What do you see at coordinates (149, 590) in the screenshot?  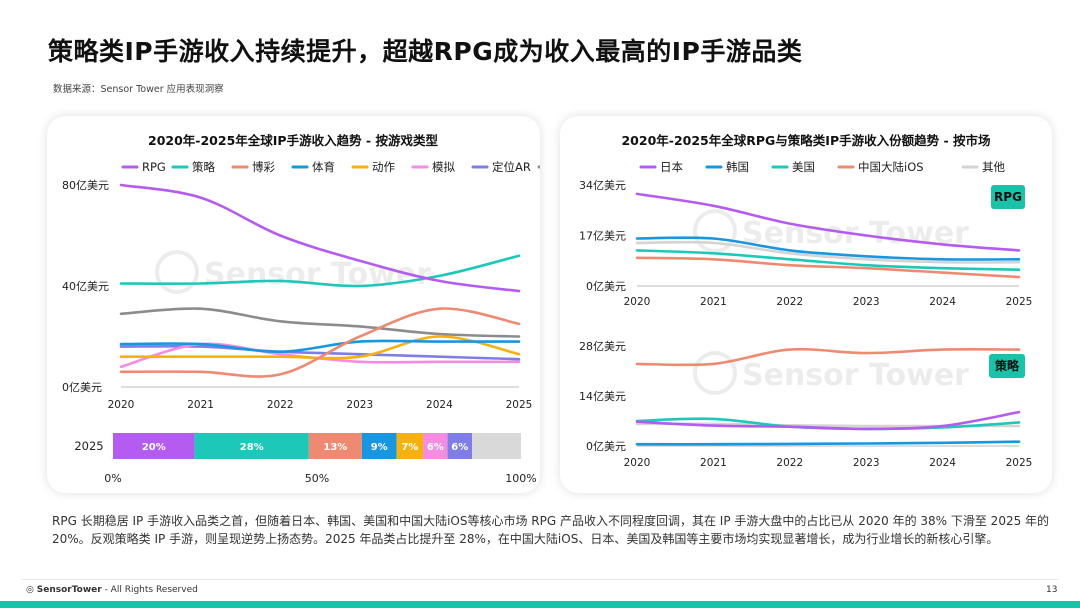 I see `footer-rights: - All Rights Reserved` at bounding box center [149, 590].